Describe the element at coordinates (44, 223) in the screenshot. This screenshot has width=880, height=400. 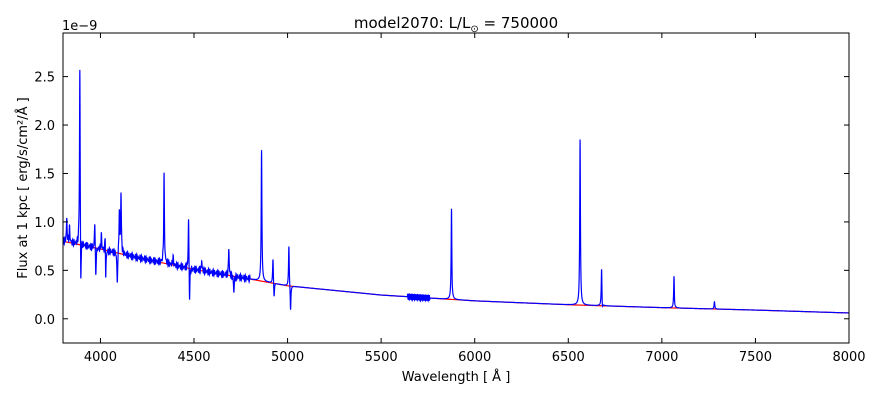
I see `y-tick-label: 1.0` at that location.